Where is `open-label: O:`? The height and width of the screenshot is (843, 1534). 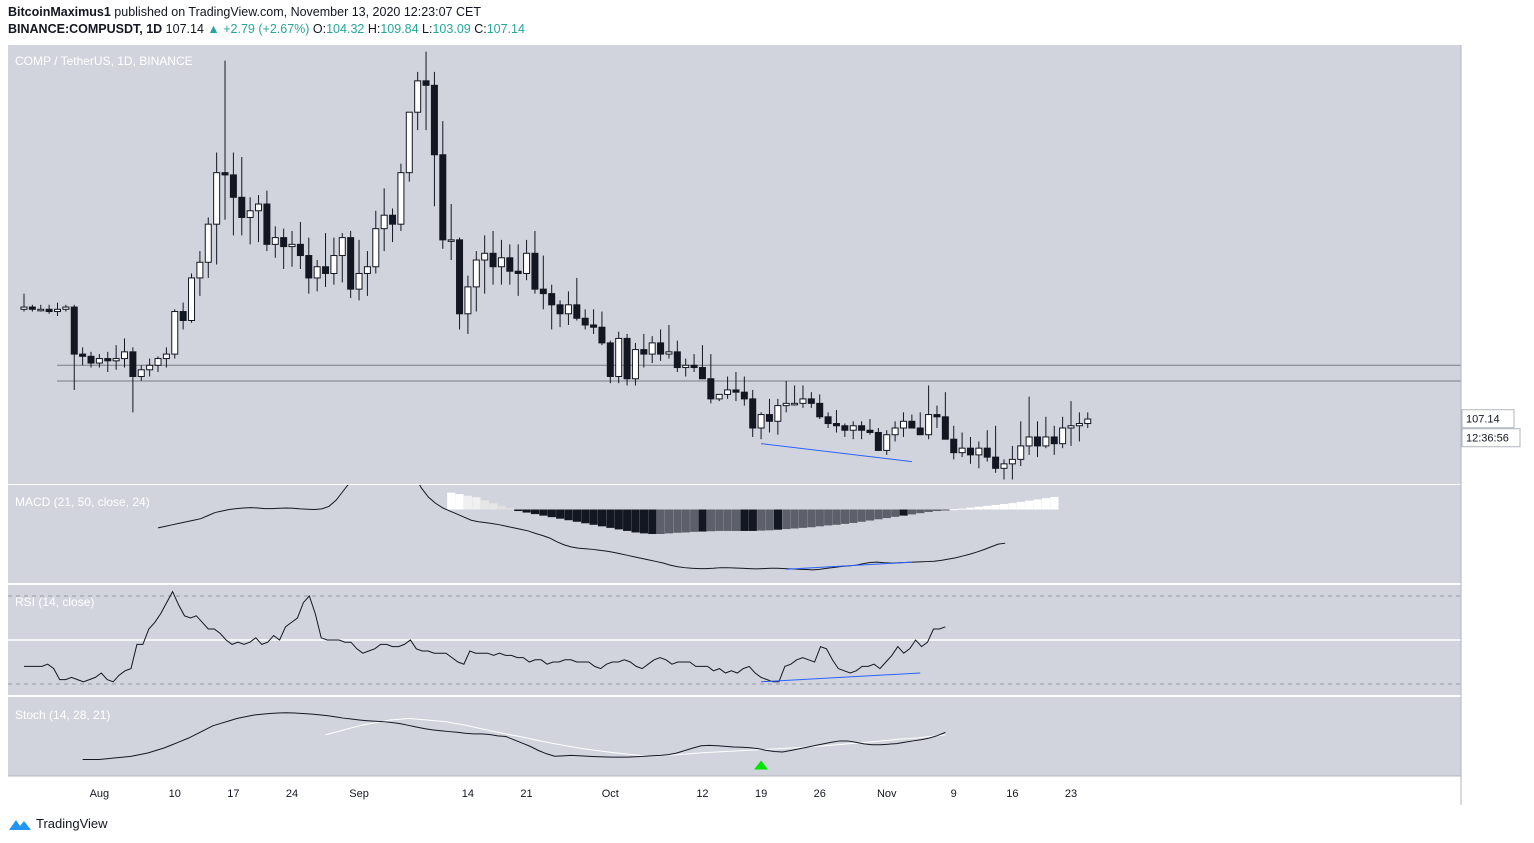
open-label: O: is located at coordinates (319, 29).